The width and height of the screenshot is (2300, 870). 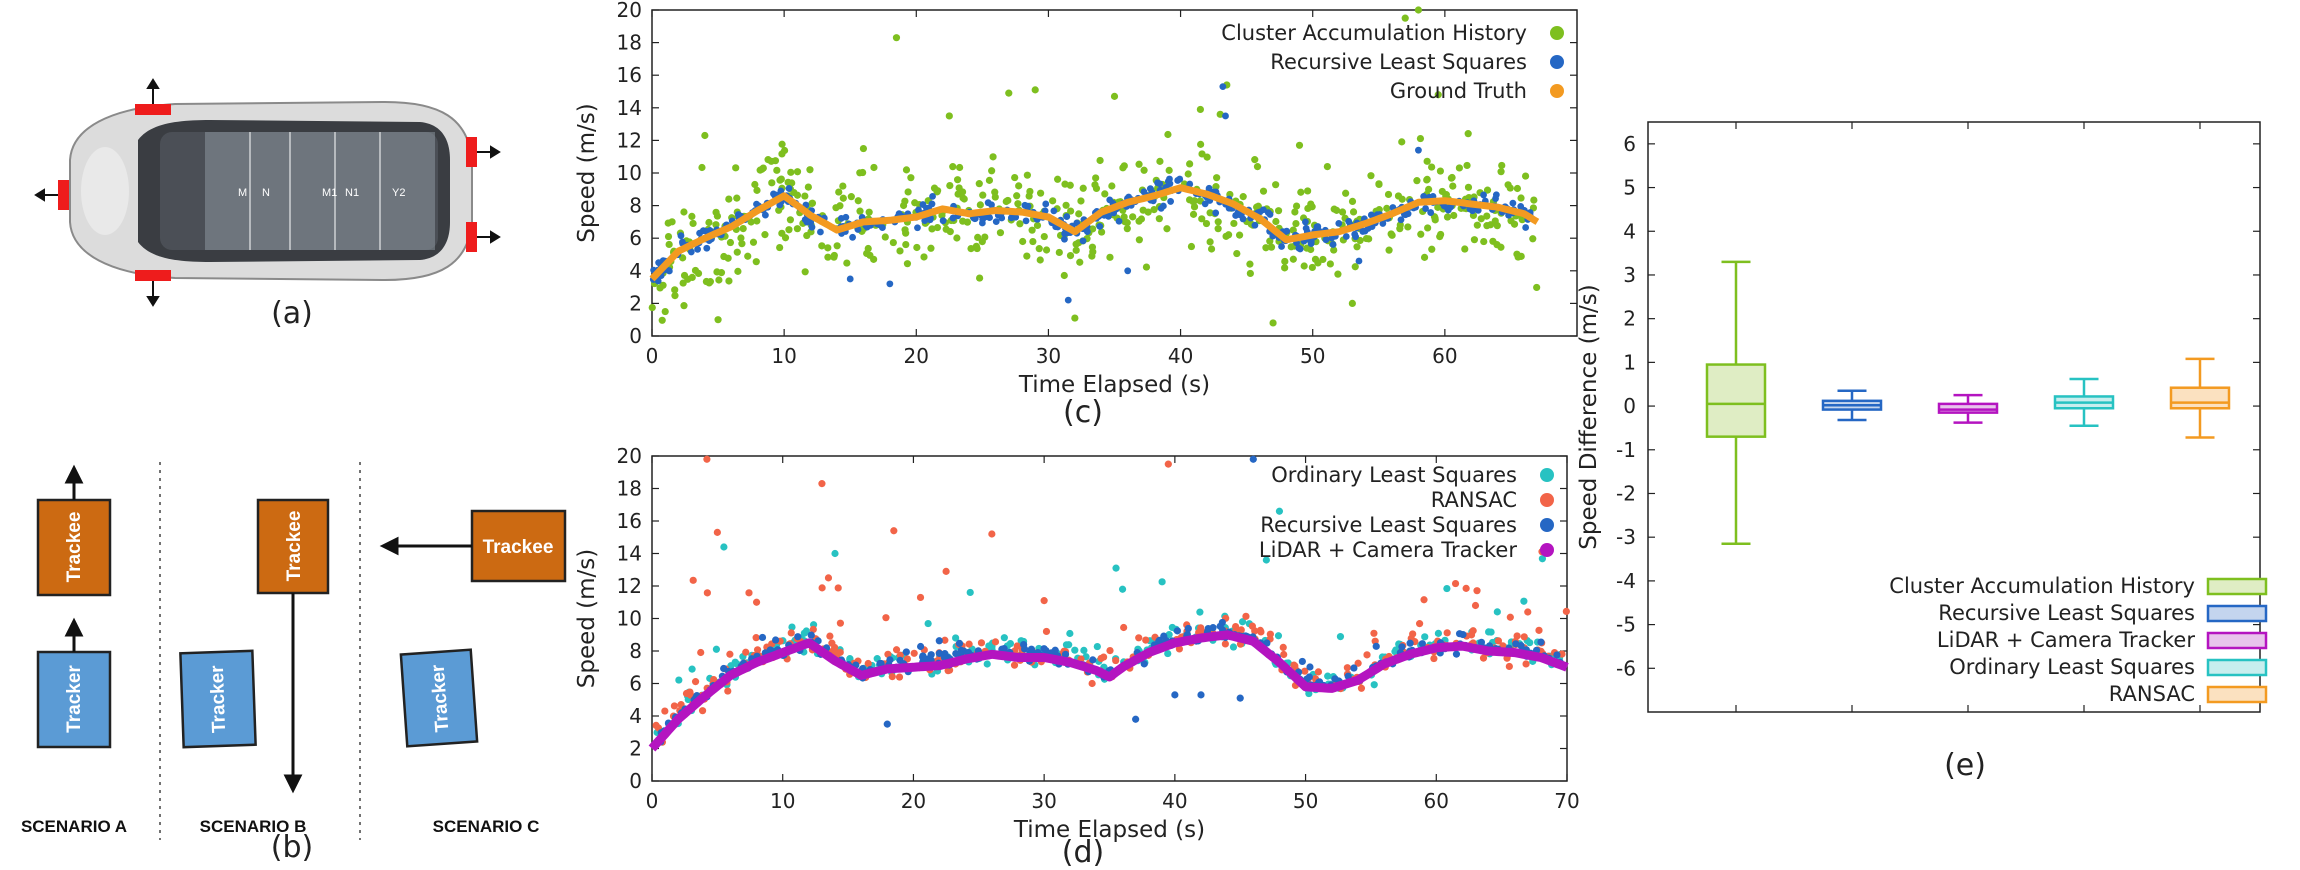 What do you see at coordinates (242, 193) in the screenshot?
I see `car-zone-label: M` at bounding box center [242, 193].